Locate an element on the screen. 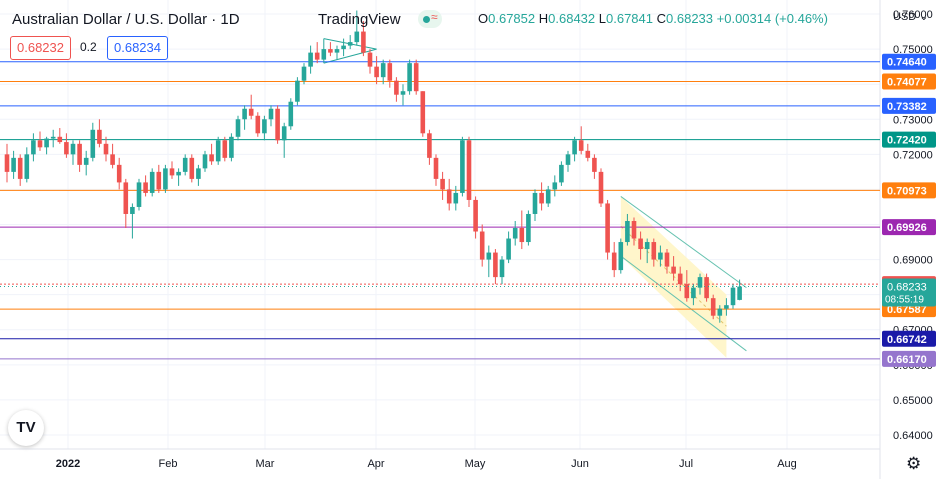  symbol-title: Australian Dollar / U.S. Dollar · 1D is located at coordinates (126, 19).